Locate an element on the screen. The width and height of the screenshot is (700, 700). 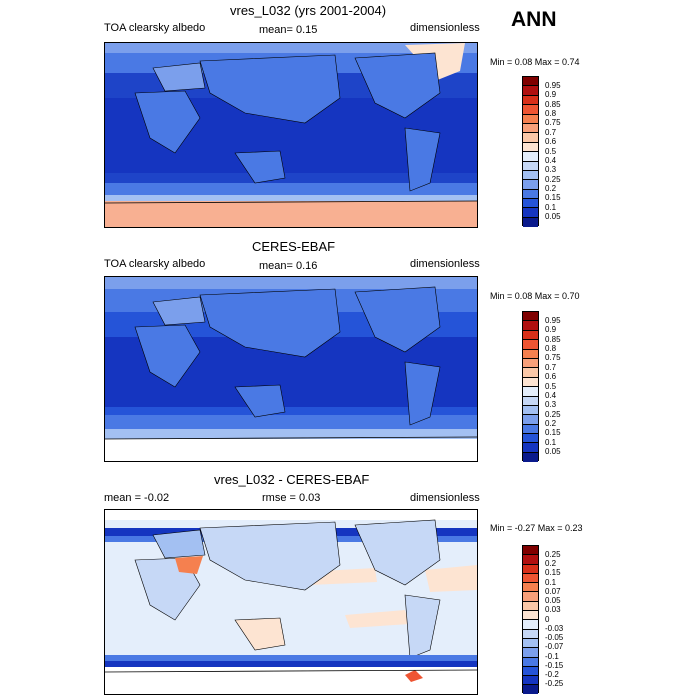
panel-2-minmax: Min = 0.08 Max = 0.70 is located at coordinates (535, 296).